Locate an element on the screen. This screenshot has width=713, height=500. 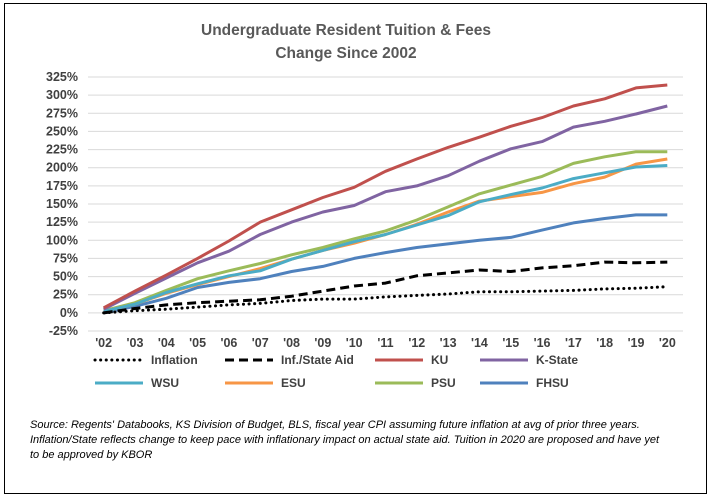
x-tick-label: '11 is located at coordinates (385, 343).